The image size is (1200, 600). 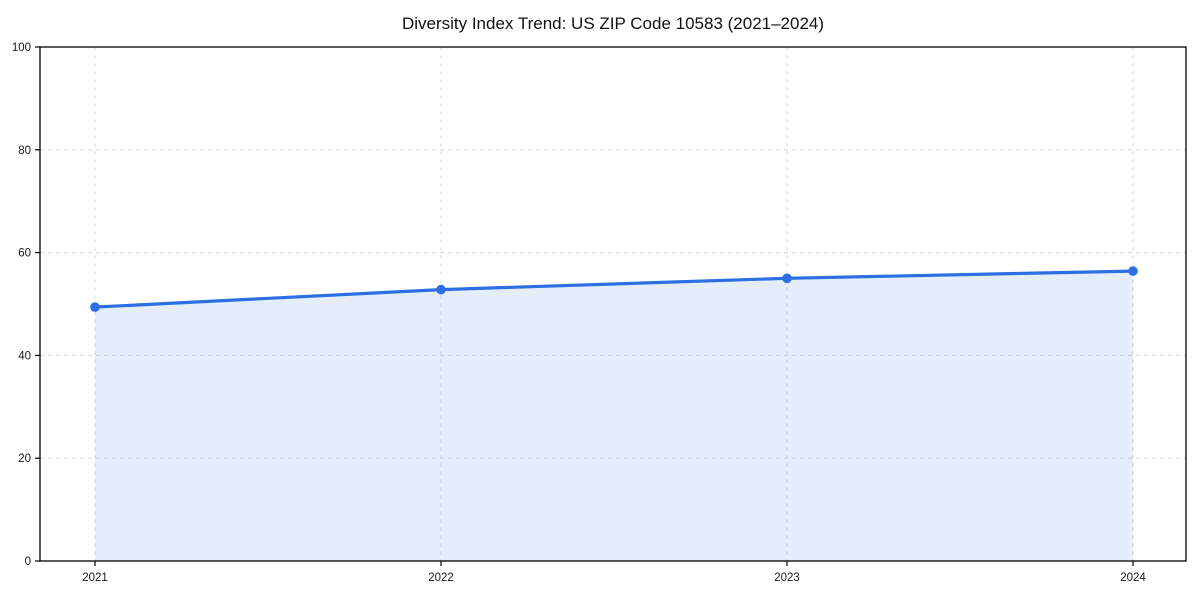 What do you see at coordinates (95, 578) in the screenshot?
I see `x-tick-label: 2021` at bounding box center [95, 578].